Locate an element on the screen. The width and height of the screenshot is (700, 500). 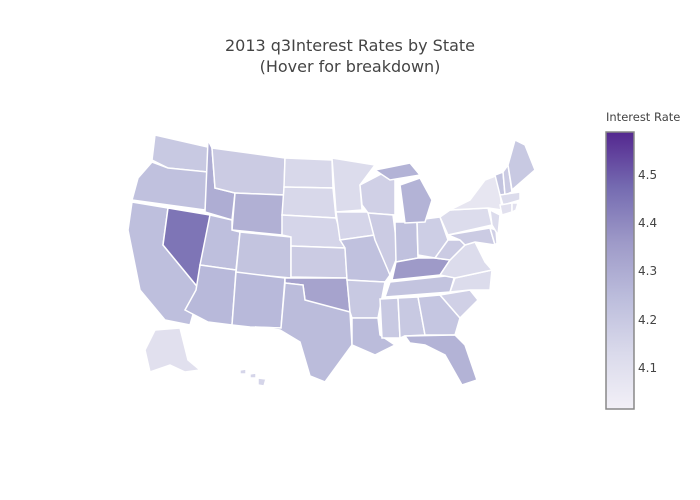
state-tx is located at coordinates (303, 332).